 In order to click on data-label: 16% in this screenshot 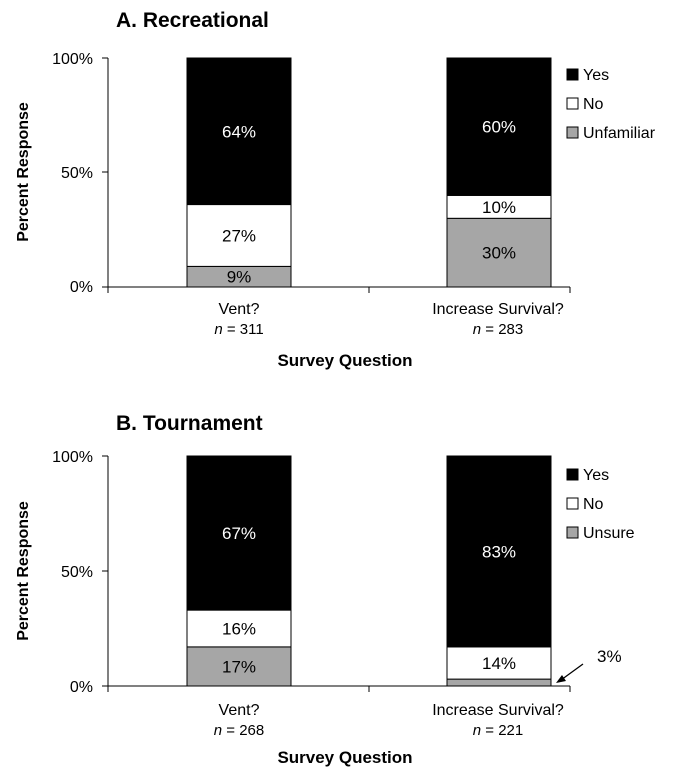, I will do `click(239, 629)`.